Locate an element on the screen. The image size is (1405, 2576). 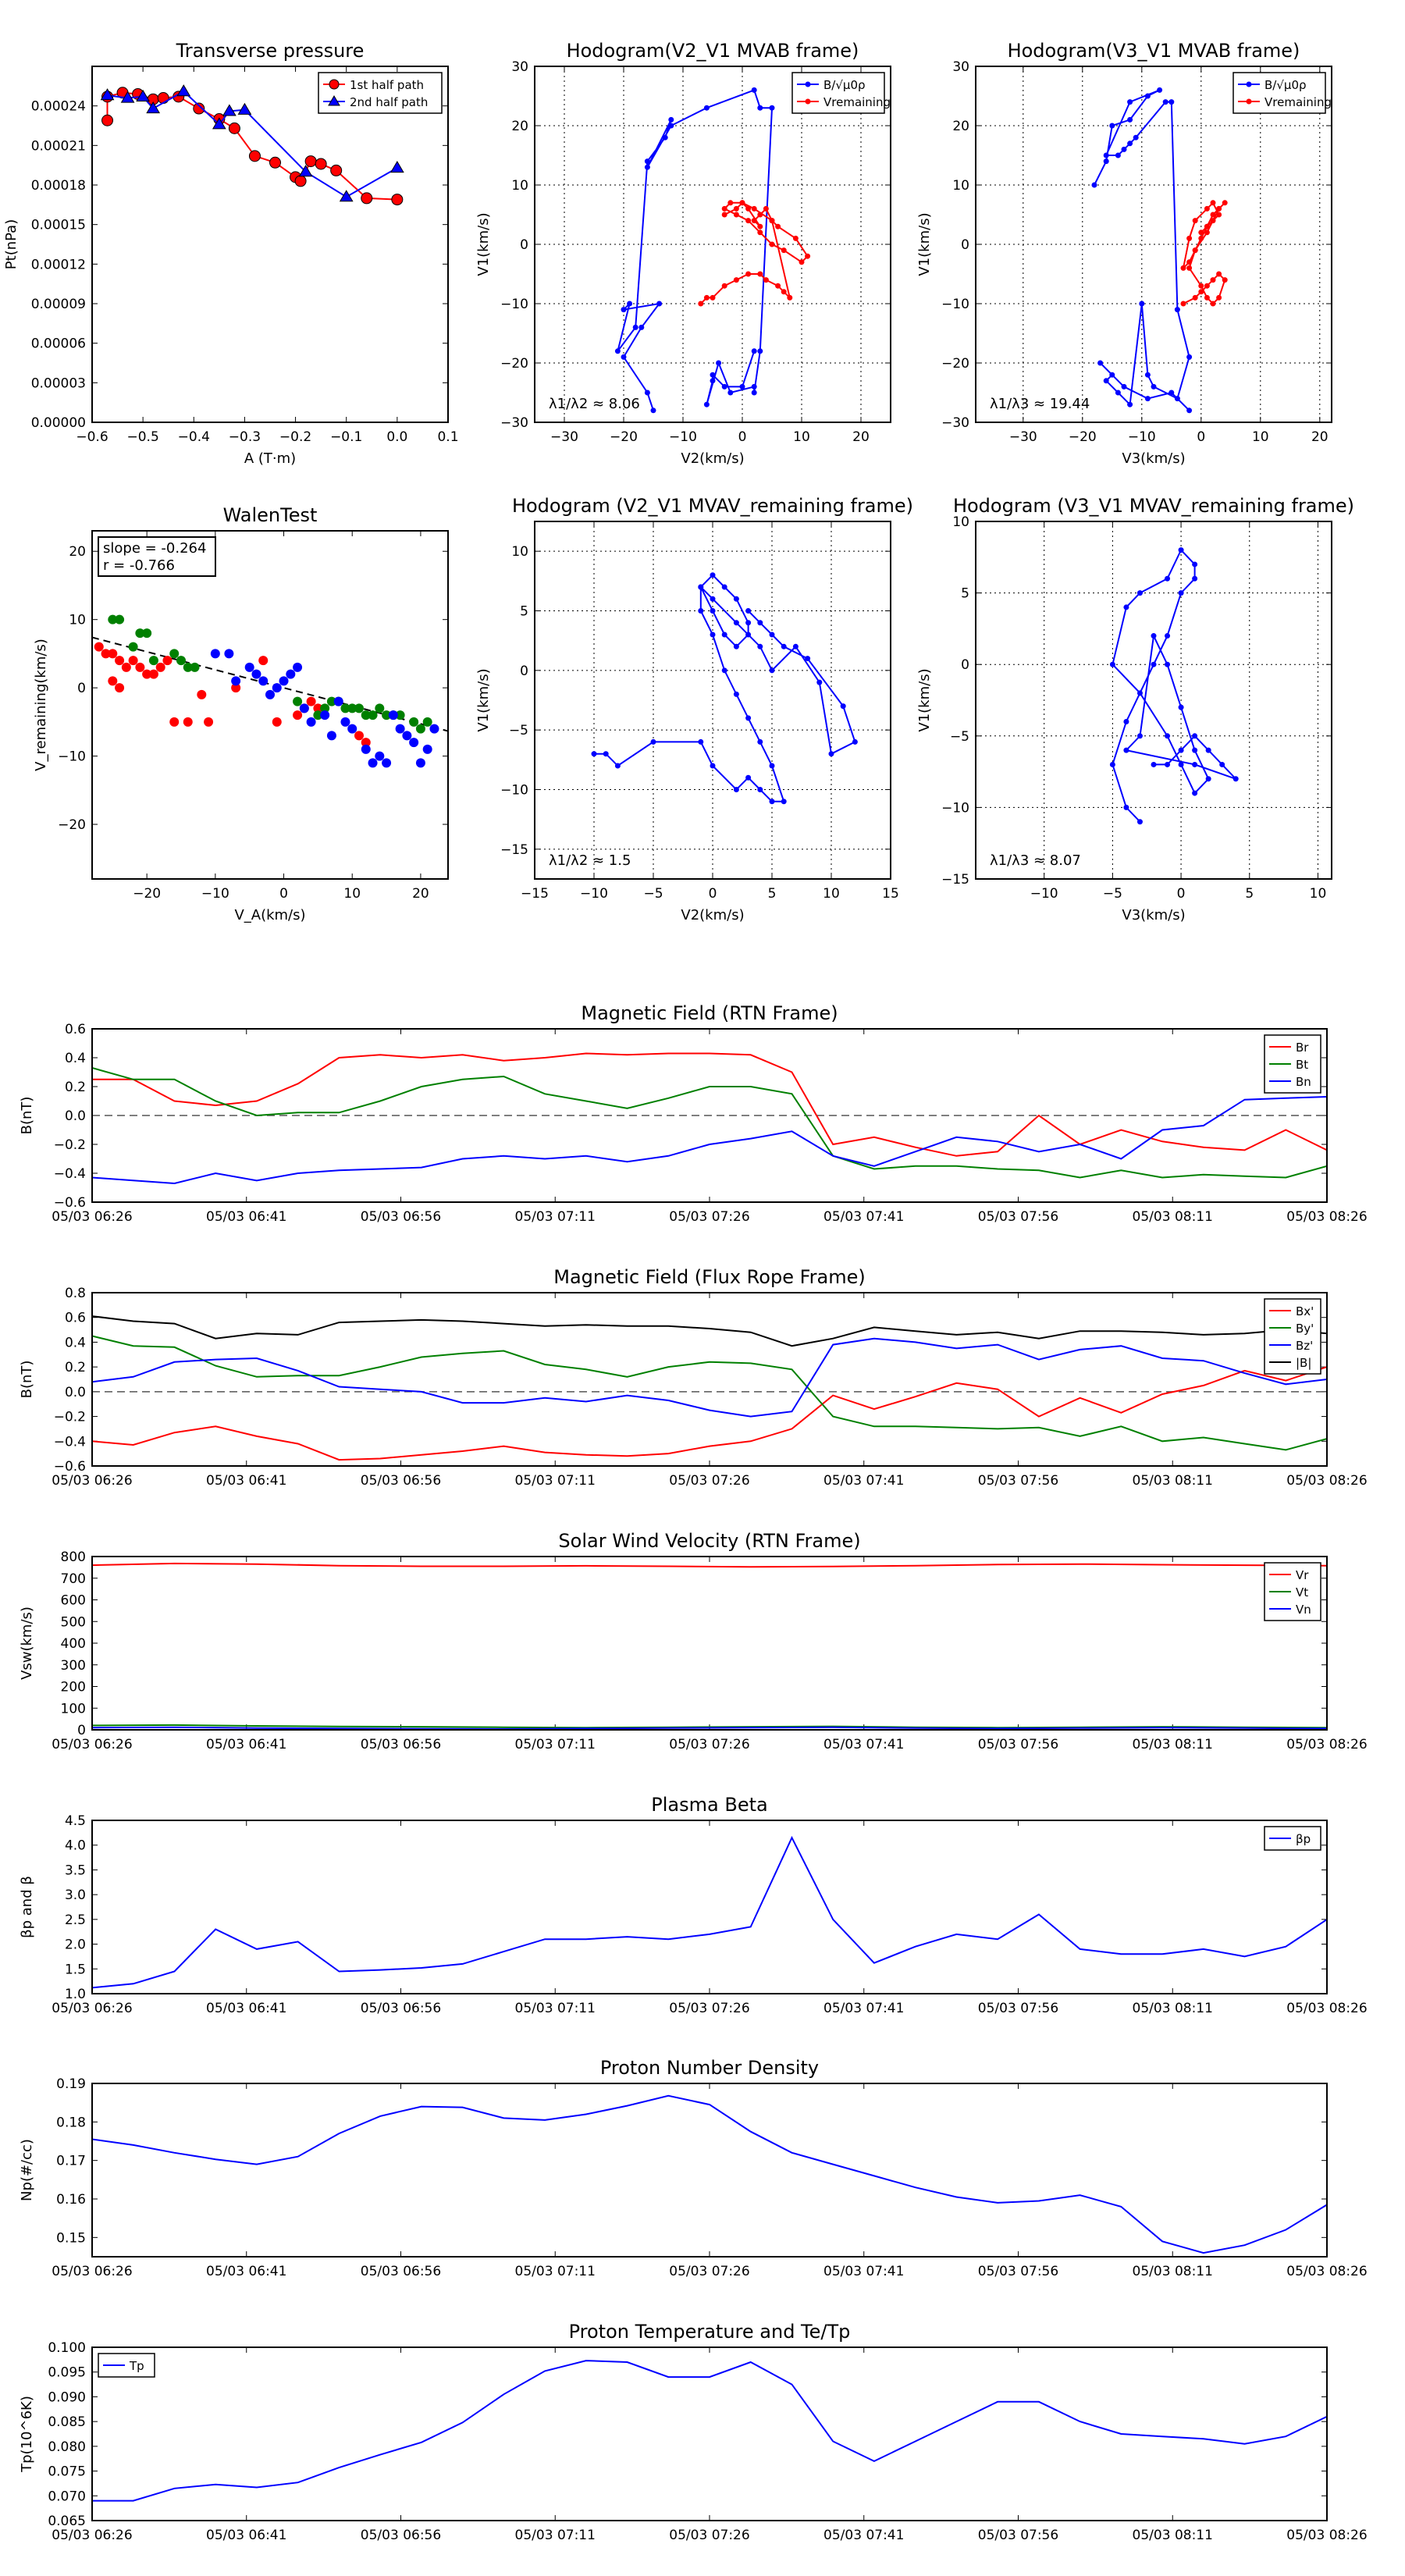
y-tick-label: 0.4 is located at coordinates (76, 1342).